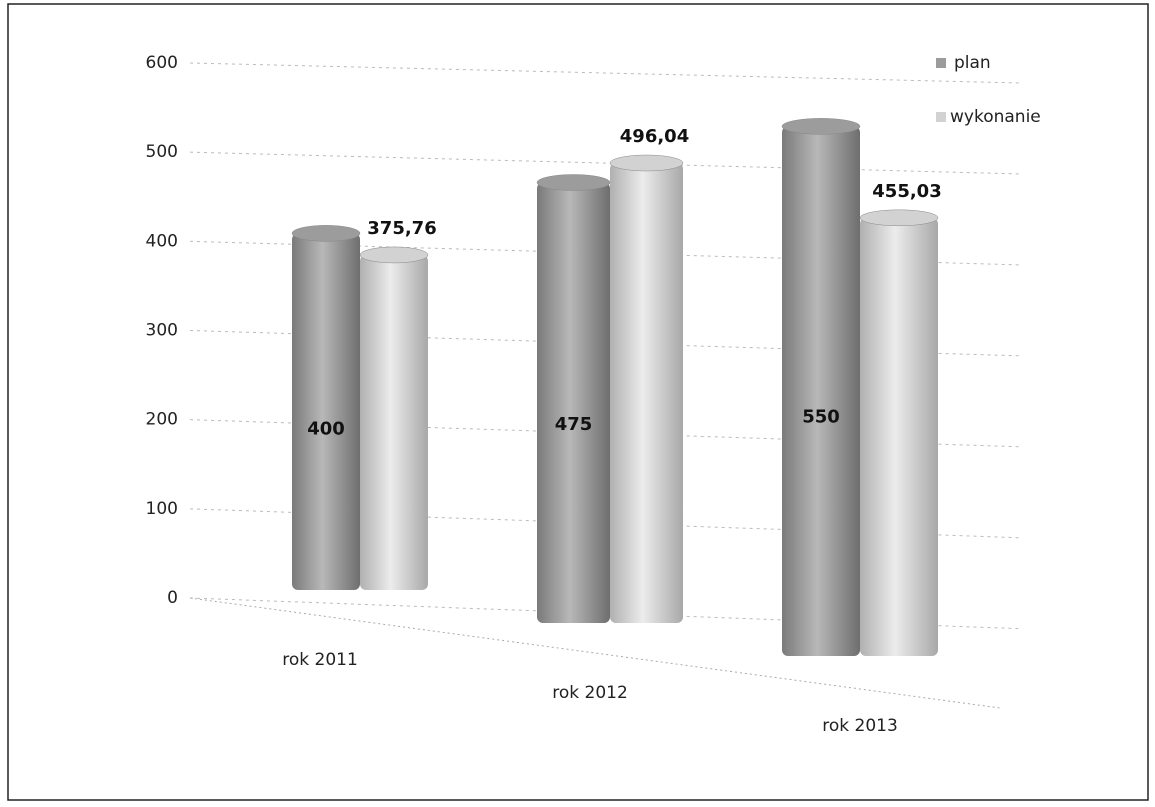 This screenshot has width=1155, height=807. What do you see at coordinates (401, 228) in the screenshot?
I see `data-label: 375,76` at bounding box center [401, 228].